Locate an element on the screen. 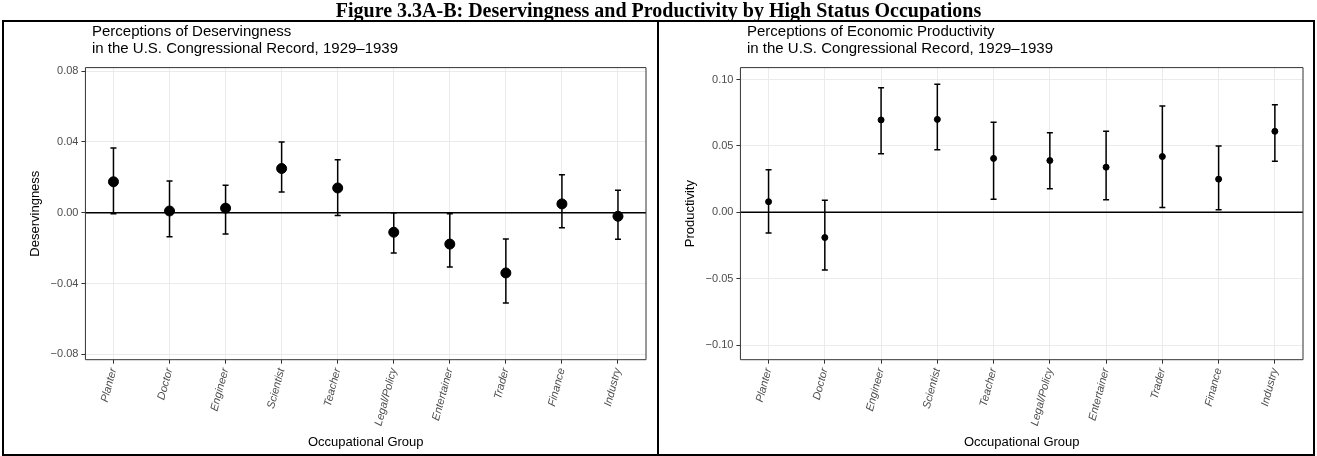 This screenshot has width=1317, height=456. y-tick-label: −0.08 is located at coordinates (64, 353).